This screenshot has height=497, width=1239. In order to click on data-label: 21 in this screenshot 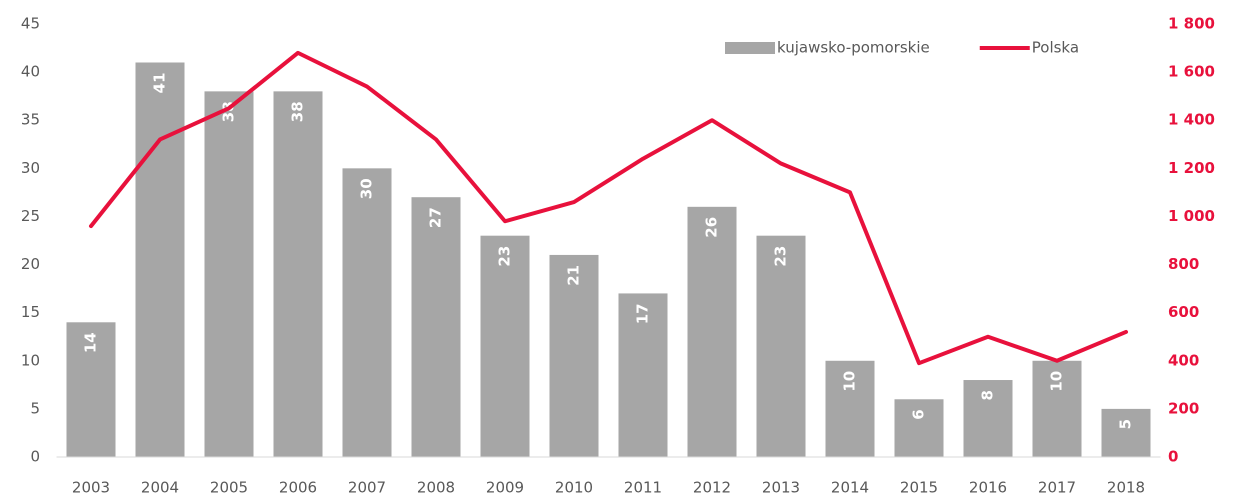, I will do `click(574, 275)`.